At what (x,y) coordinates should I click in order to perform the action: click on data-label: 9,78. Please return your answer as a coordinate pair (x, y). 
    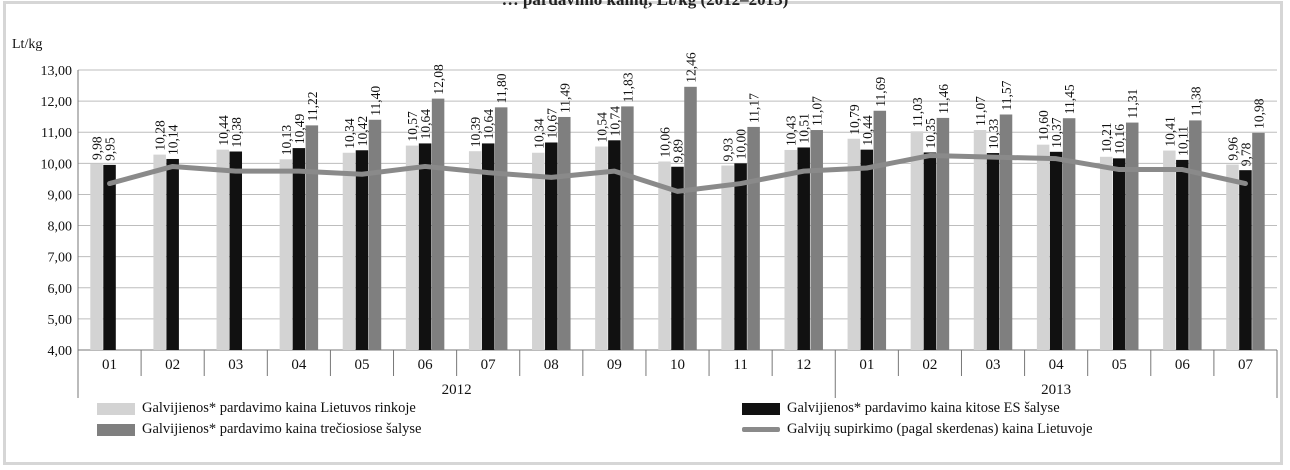
    Looking at the image, I should click on (1245, 154).